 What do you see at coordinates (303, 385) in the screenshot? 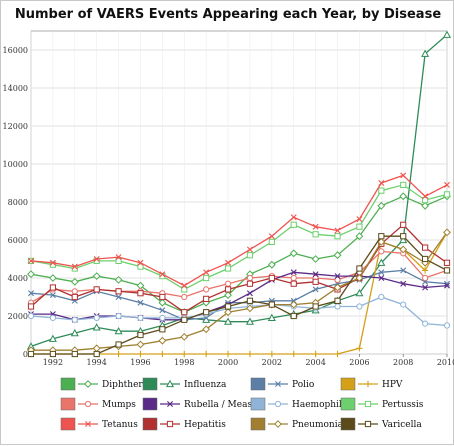
I see `legend-label: Polio` at bounding box center [303, 385].